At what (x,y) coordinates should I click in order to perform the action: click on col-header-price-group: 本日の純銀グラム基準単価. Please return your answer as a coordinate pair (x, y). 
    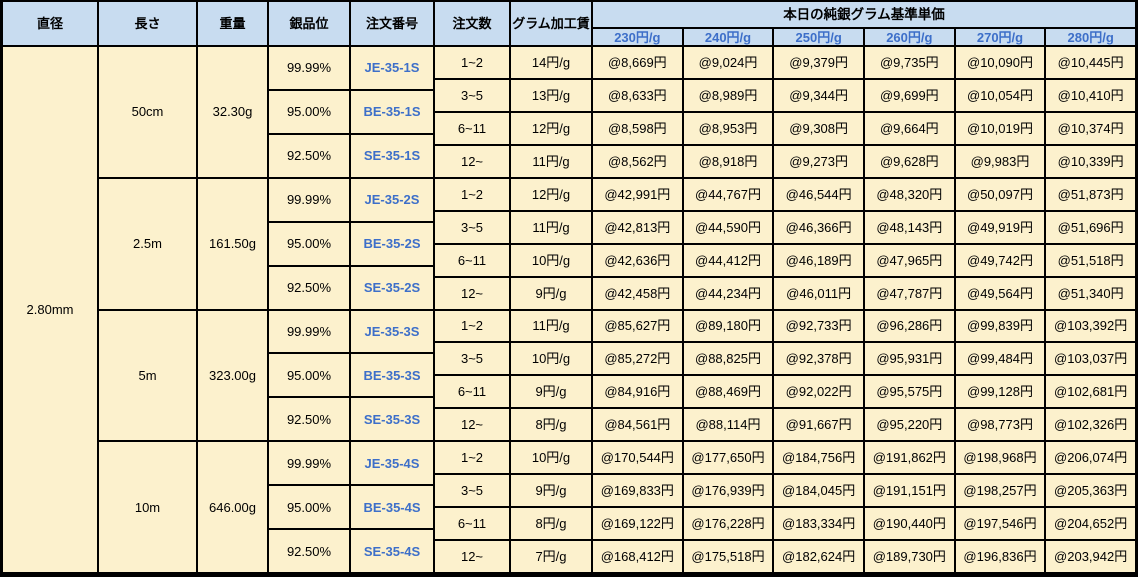
    Looking at the image, I should click on (864, 14).